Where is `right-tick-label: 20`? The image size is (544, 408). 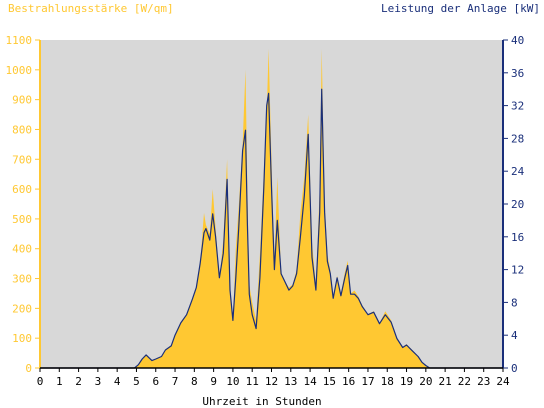
right-tick-label: 20 is located at coordinates (517, 204).